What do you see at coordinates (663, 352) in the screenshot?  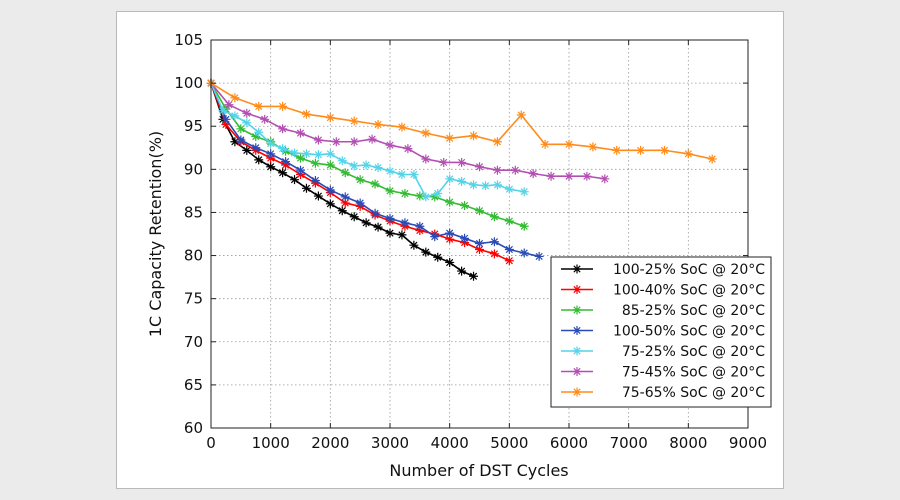 I see `legend-item: 75-25% SoC @ 20°C` at bounding box center [663, 352].